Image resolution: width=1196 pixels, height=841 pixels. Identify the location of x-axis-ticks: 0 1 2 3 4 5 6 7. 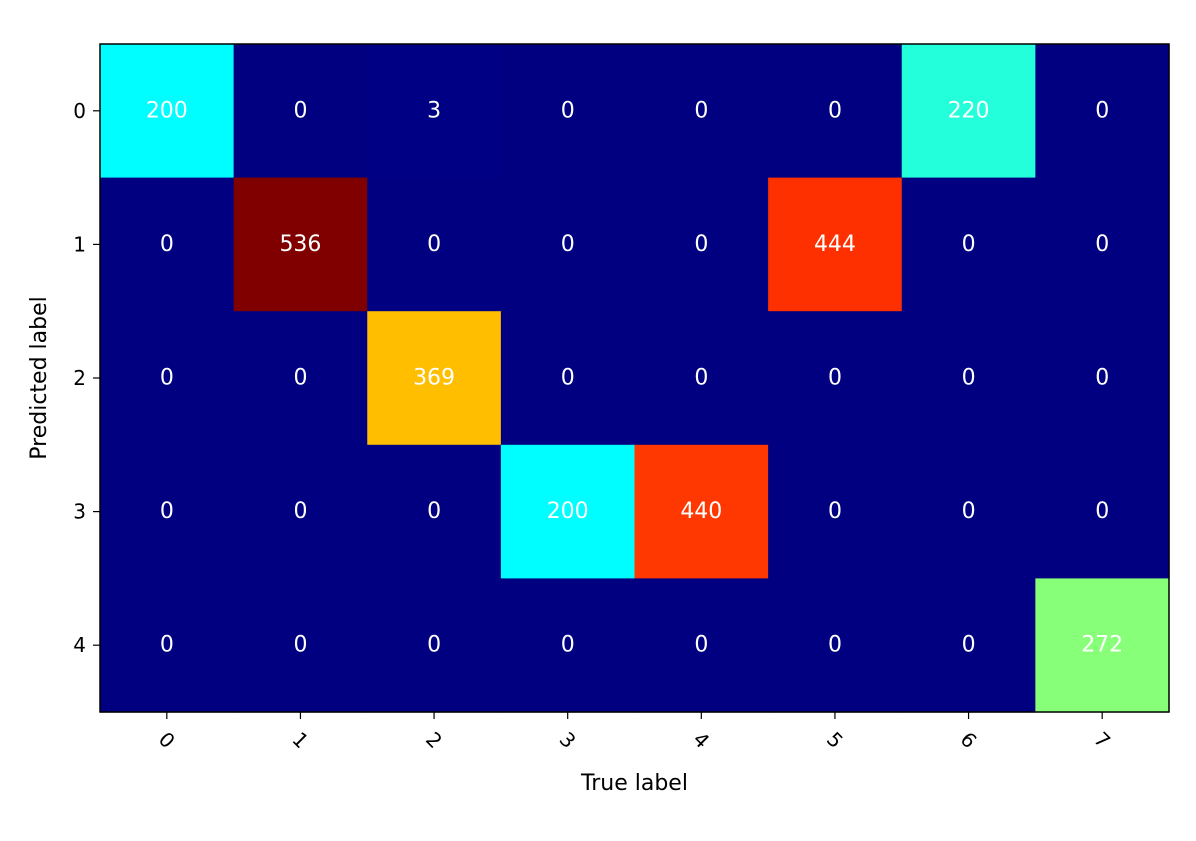
(634, 732).